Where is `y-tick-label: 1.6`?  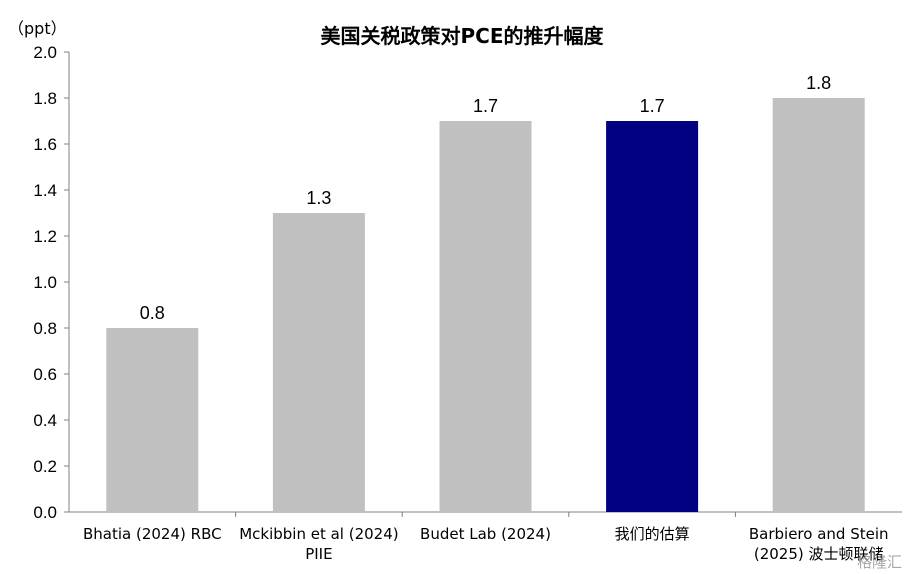
y-tick-label: 1.6 is located at coordinates (45, 144).